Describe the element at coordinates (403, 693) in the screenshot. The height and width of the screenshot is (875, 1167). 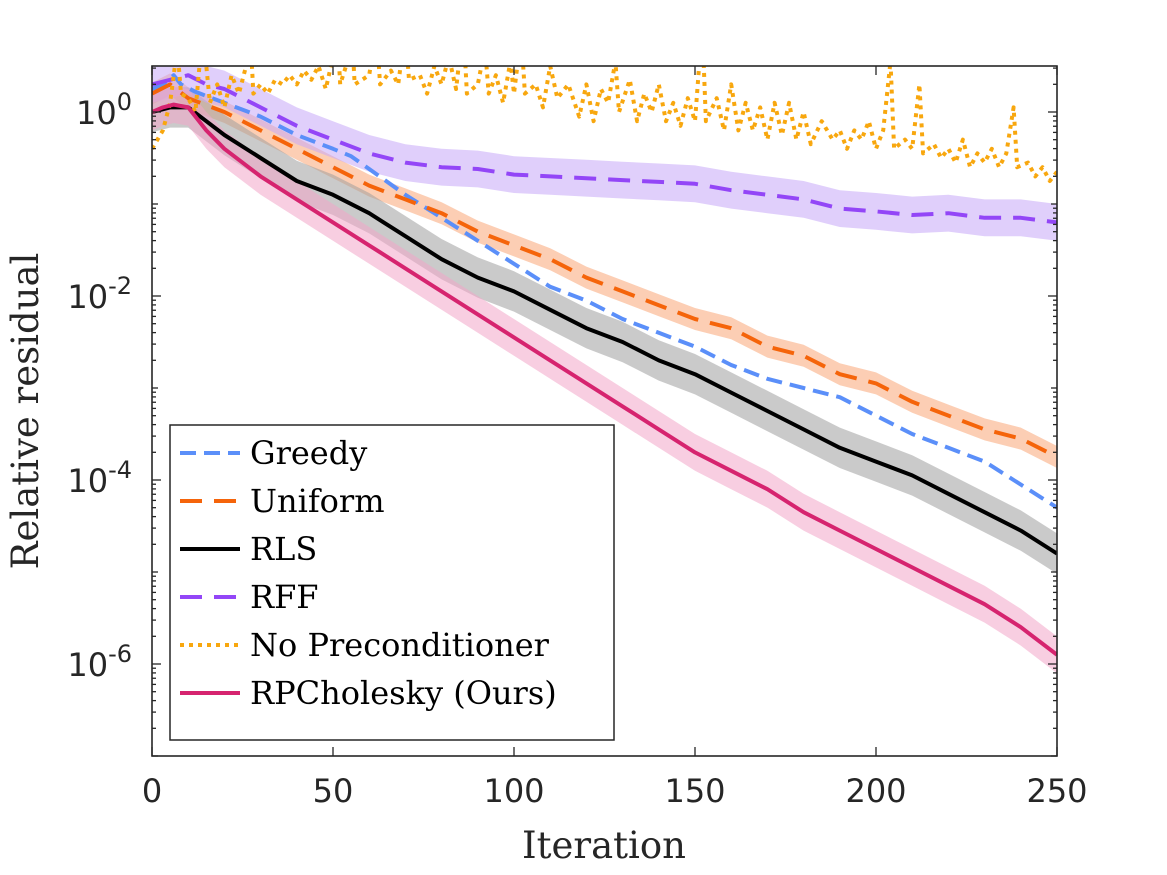
I see `legend-label: RPCholesky (Ours)` at that location.